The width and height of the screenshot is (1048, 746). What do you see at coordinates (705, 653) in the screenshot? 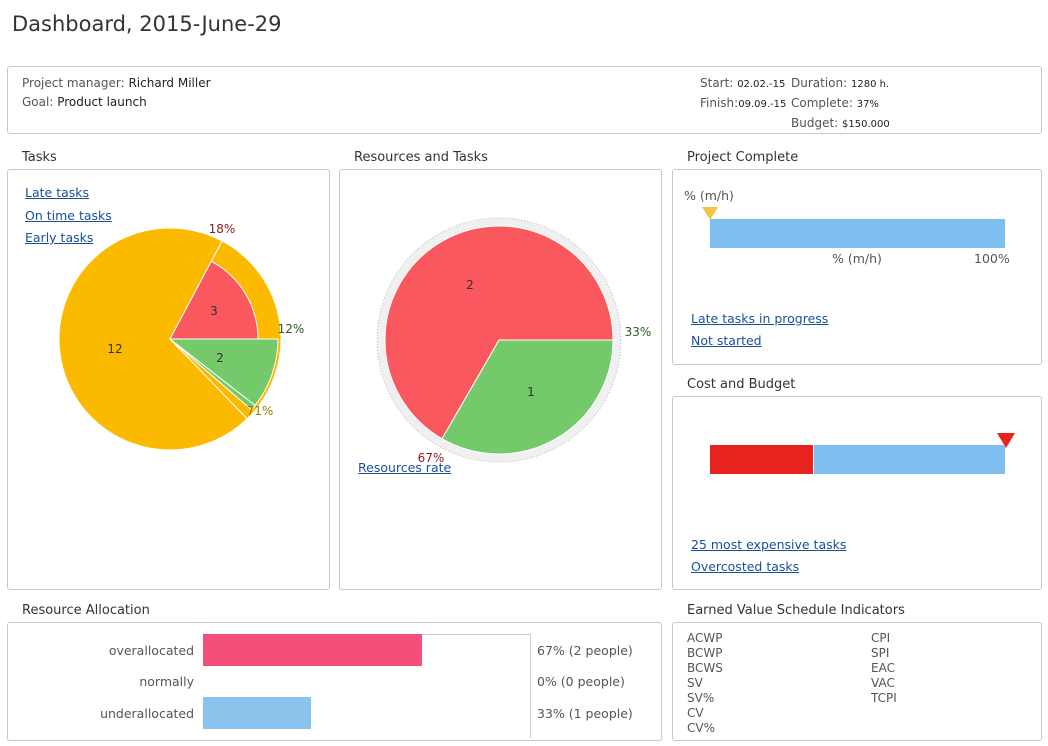
I see `ev-bcwp: BCWP` at bounding box center [705, 653].